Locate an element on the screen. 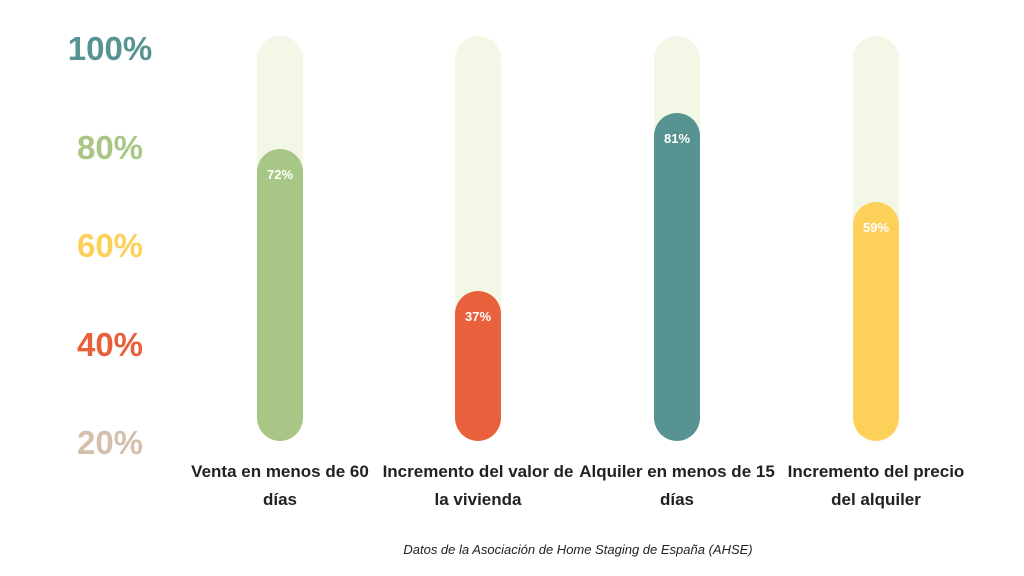 Image resolution: width=1024 pixels, height=576 pixels. bar: 72% is located at coordinates (280, 295).